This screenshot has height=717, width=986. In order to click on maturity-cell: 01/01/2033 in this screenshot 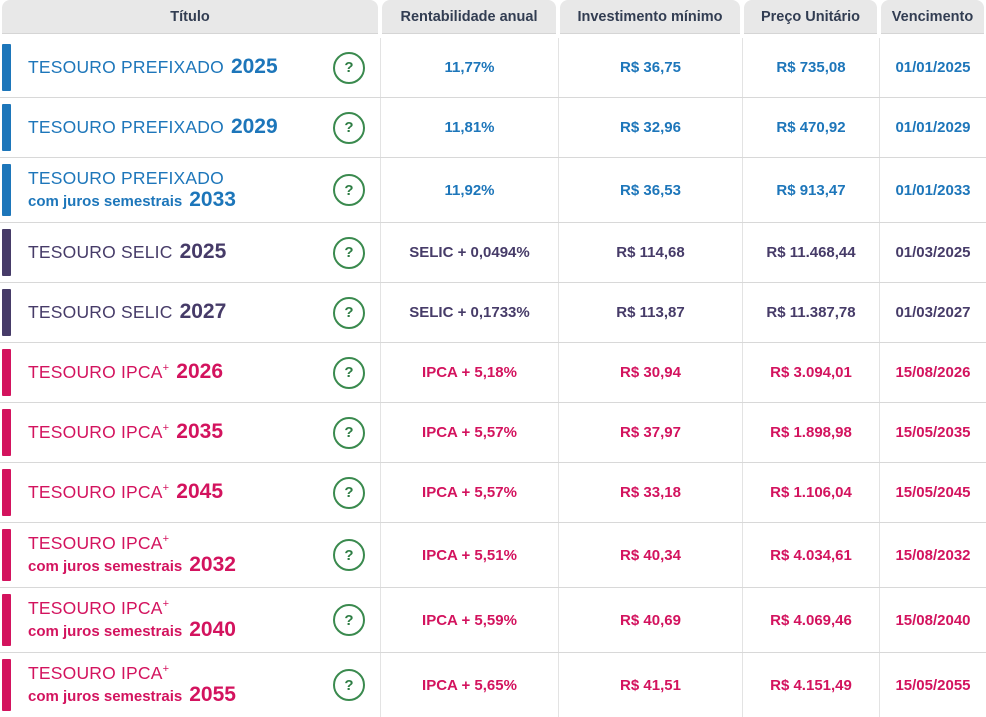, I will do `click(932, 190)`.